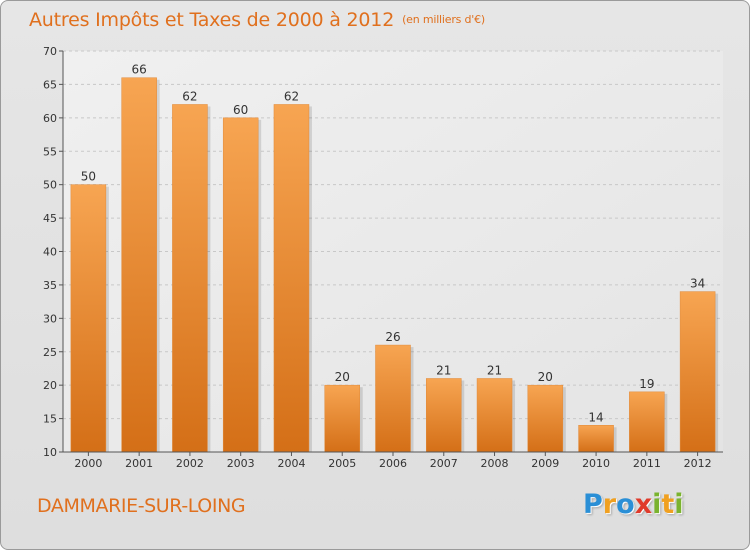 Image resolution: width=750 pixels, height=550 pixels. I want to click on y-tick-label: 45, so click(50, 218).